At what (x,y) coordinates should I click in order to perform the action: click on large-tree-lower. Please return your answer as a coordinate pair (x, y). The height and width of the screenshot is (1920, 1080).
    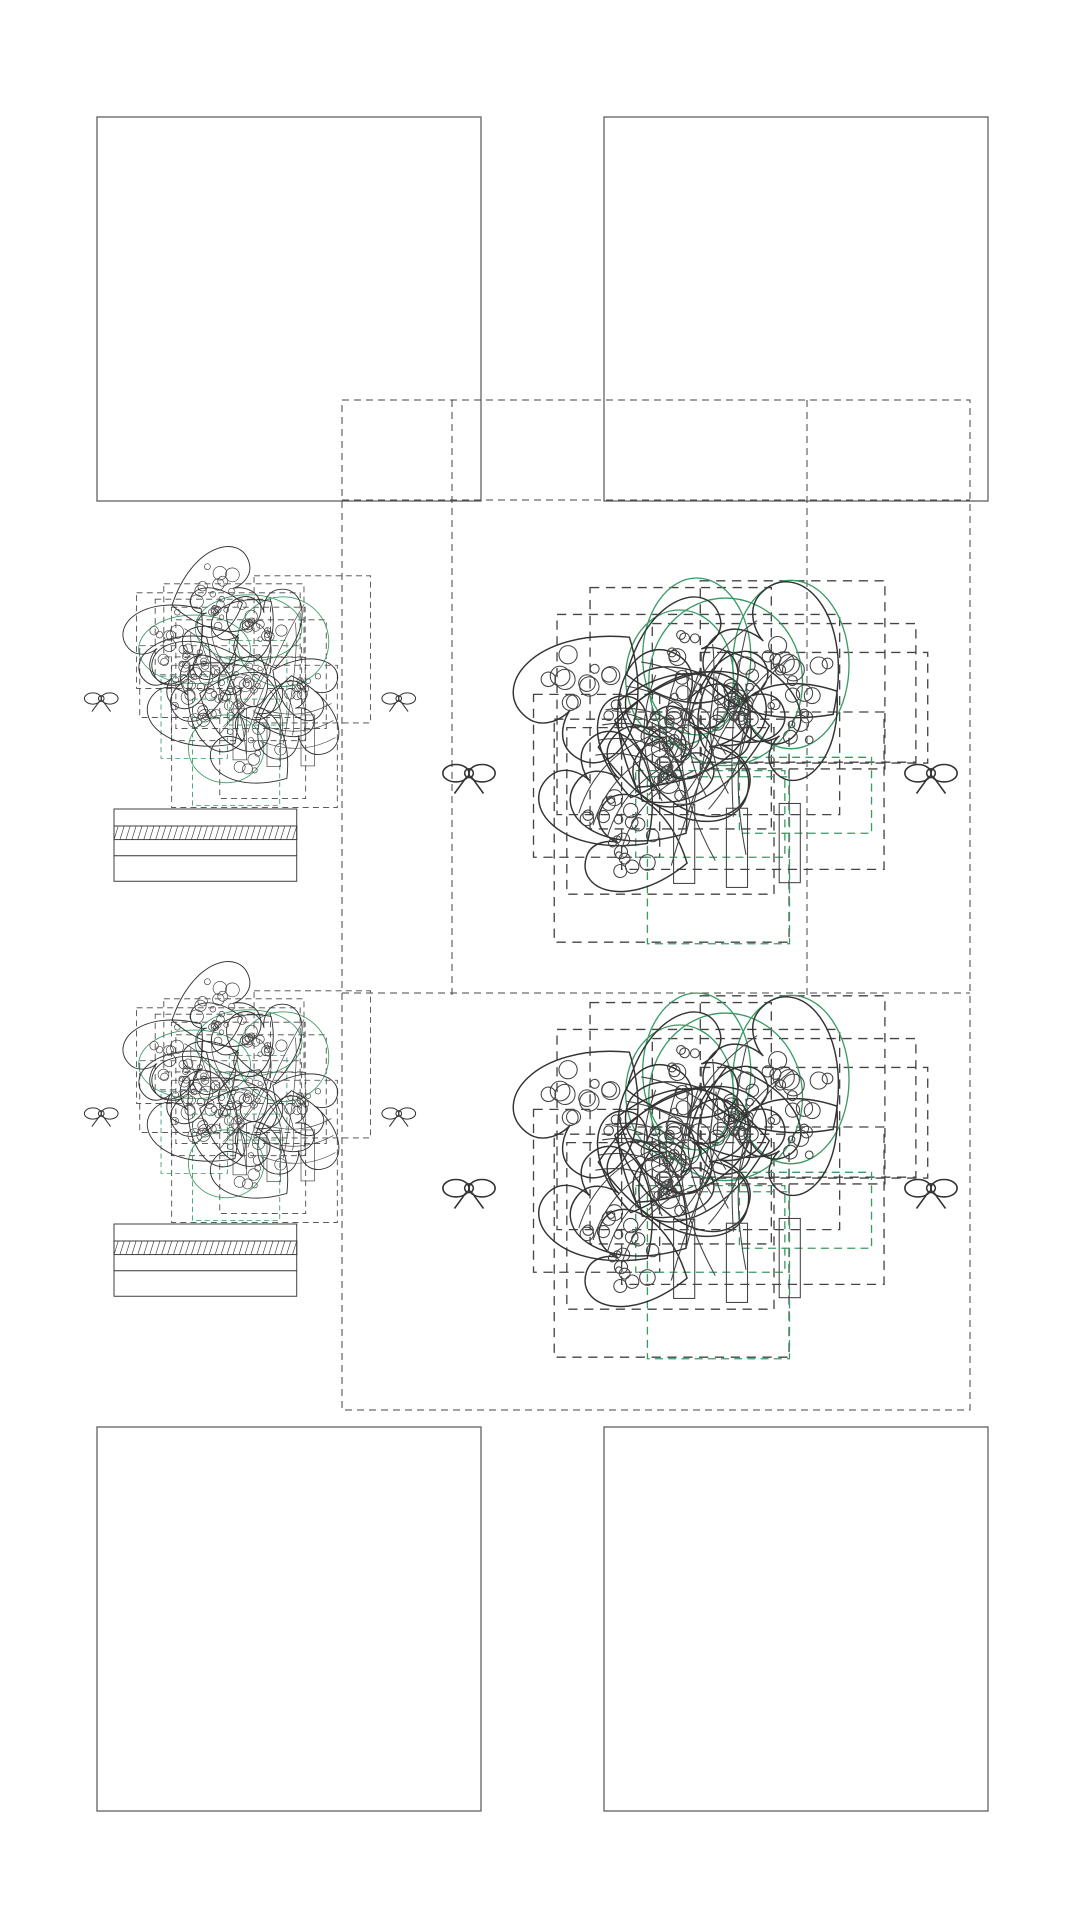
    Looking at the image, I should click on (700, 1176).